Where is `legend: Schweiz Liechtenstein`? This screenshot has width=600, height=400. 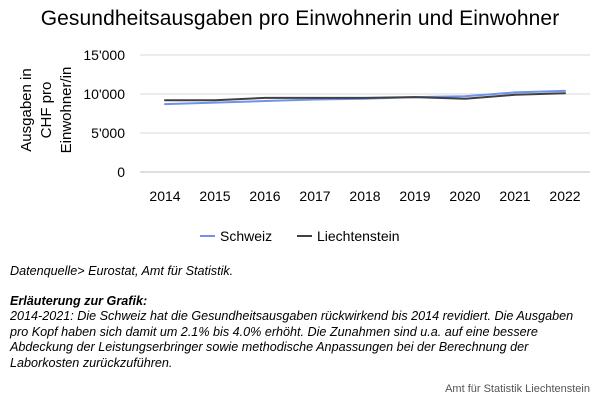
legend: Schweiz Liechtenstein is located at coordinates (300, 236).